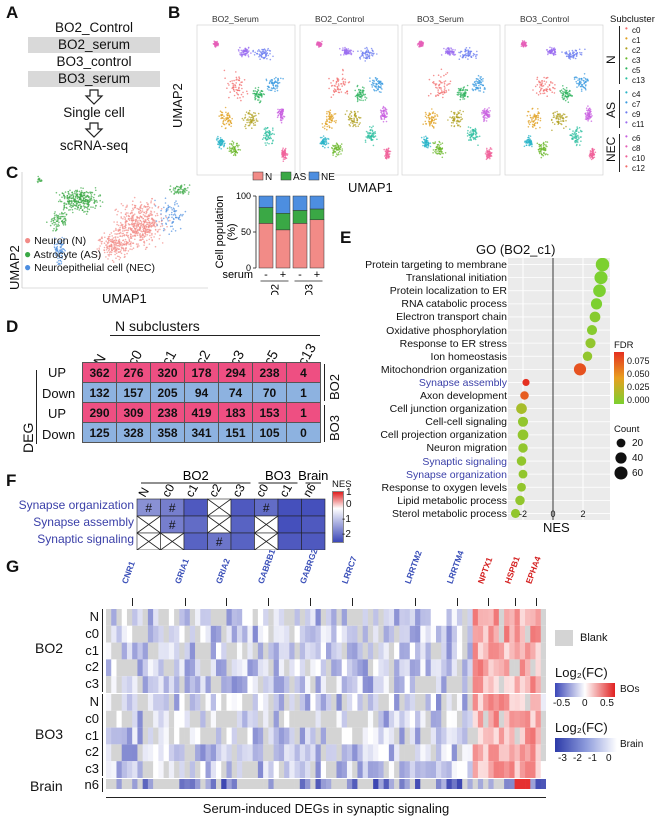 This screenshot has height=820, width=663. What do you see at coordinates (448, 409) in the screenshot?
I see `go-term-11: Cell junction organization` at bounding box center [448, 409].